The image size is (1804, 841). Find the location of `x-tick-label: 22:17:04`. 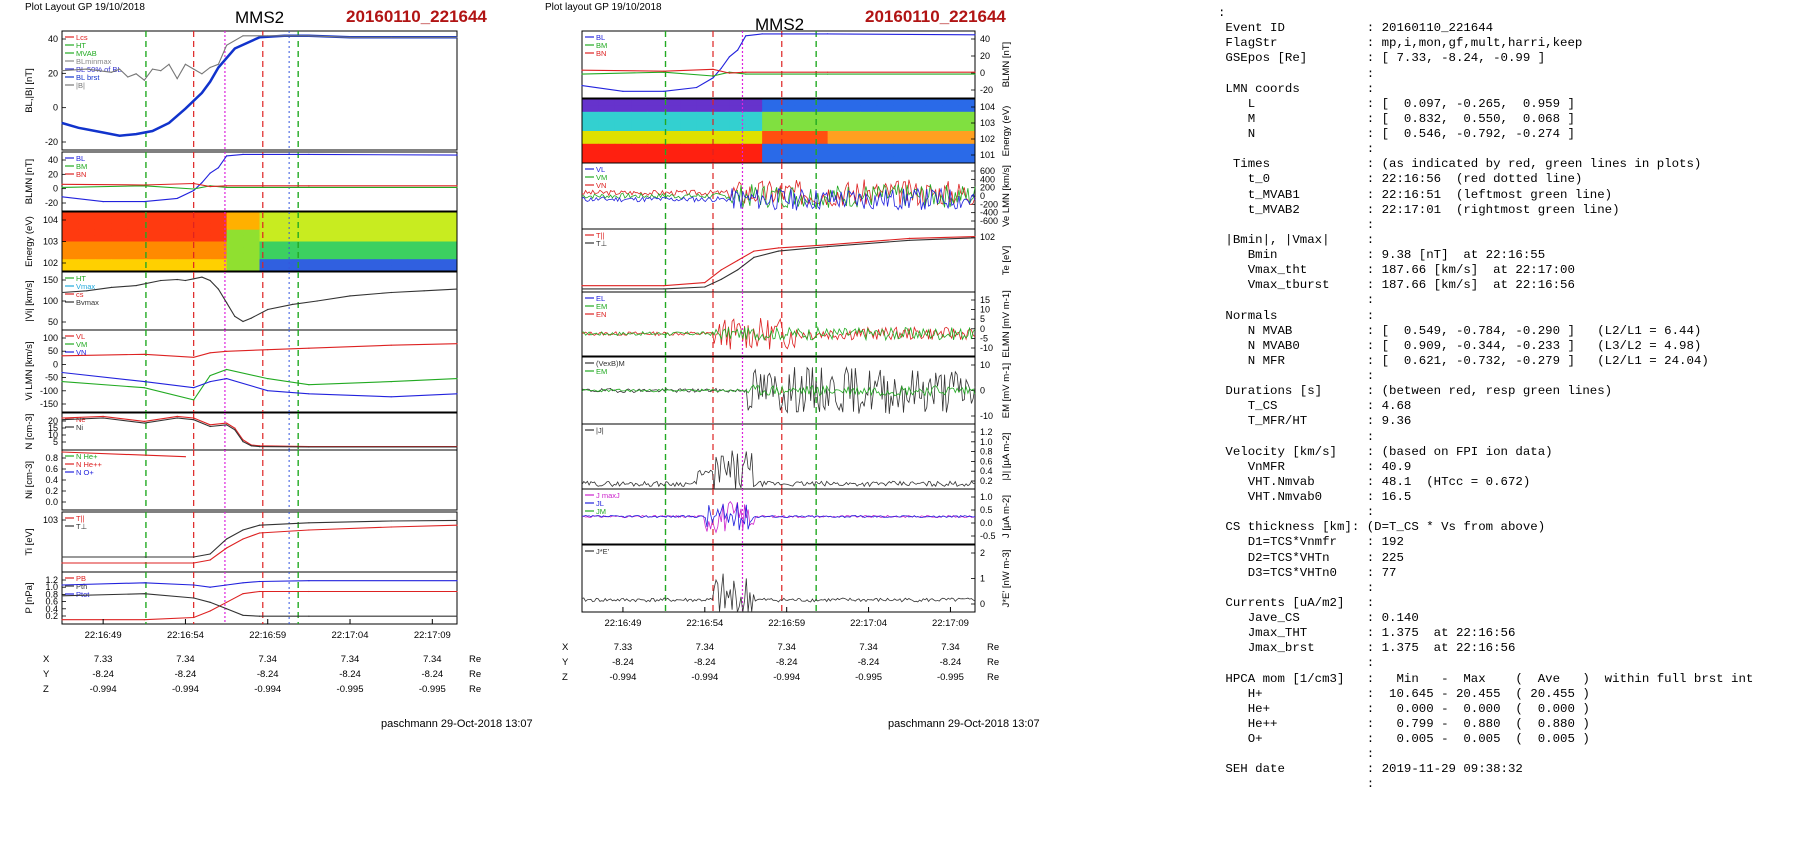

x-tick-label: 22:17:04 is located at coordinates (868, 623).